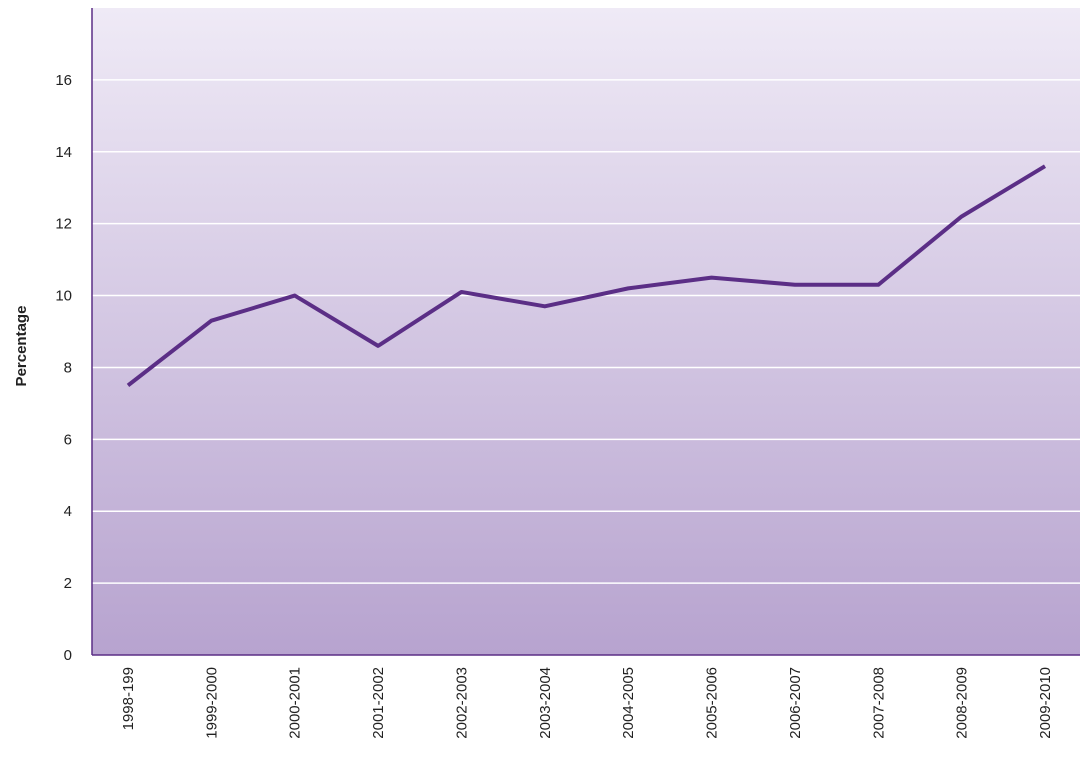  What do you see at coordinates (545, 703) in the screenshot?
I see `x-tick-label: 2003-2004` at bounding box center [545, 703].